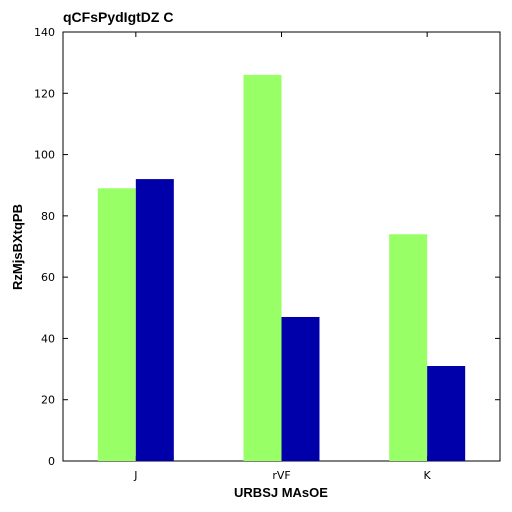  Describe the element at coordinates (262, 268) in the screenshot. I see `bar-series-1-rVF` at that location.